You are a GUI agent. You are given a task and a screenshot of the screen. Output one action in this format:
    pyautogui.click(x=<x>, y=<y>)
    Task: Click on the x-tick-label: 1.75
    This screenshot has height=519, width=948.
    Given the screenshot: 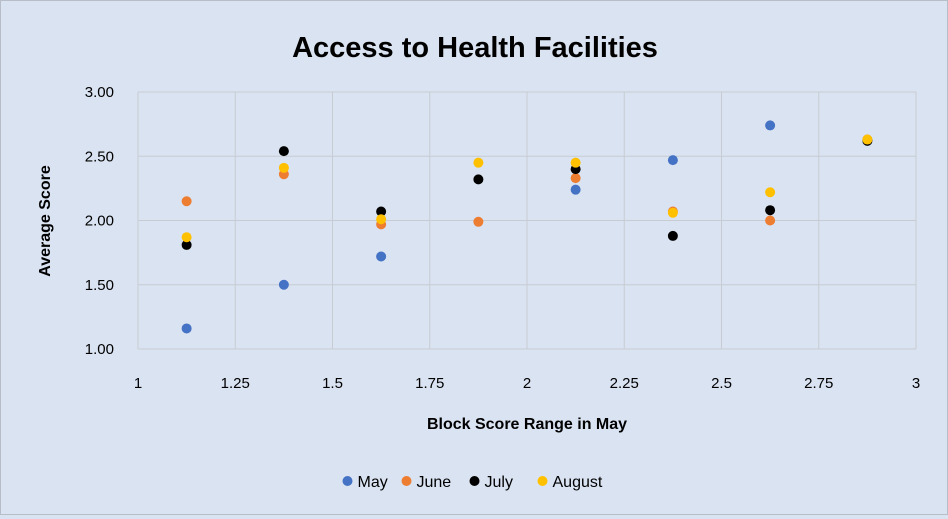 What is the action you would take?
    pyautogui.click(x=429, y=383)
    